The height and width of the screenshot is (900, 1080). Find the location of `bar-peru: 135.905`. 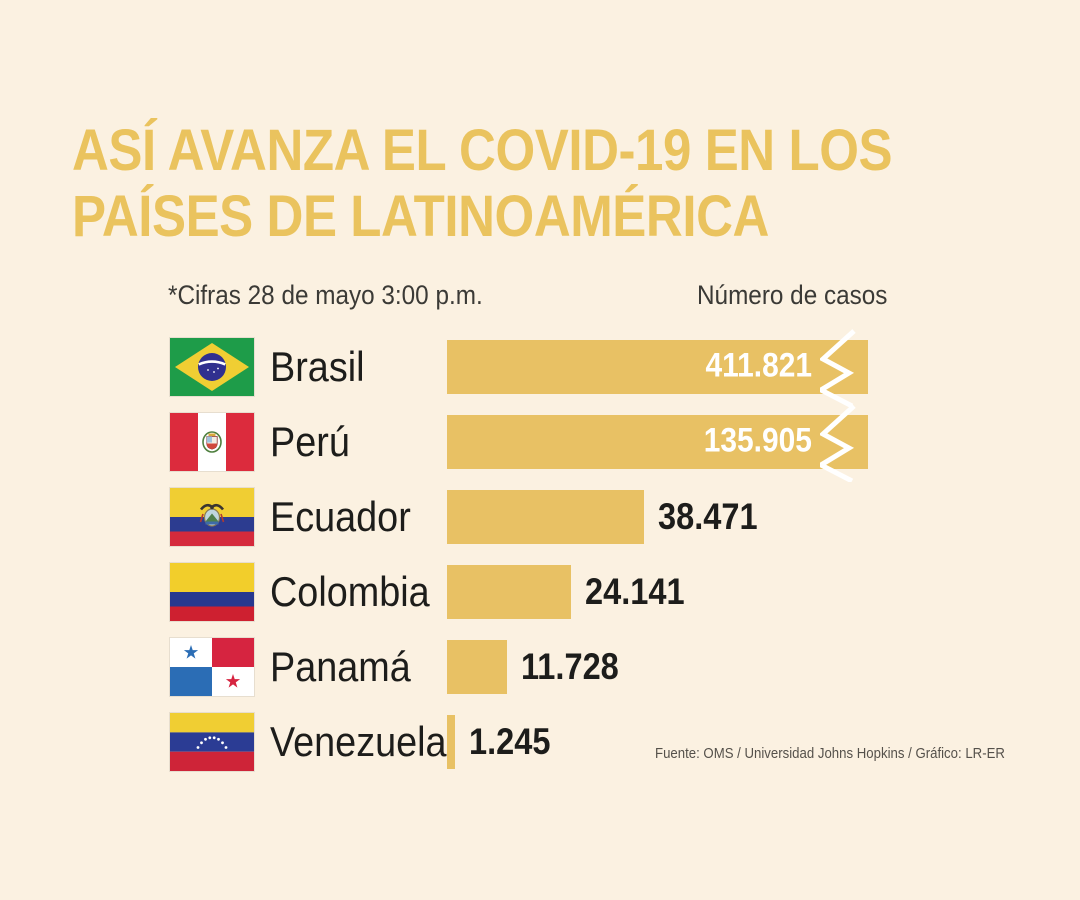

bar-peru: 135.905 is located at coordinates (657, 443).